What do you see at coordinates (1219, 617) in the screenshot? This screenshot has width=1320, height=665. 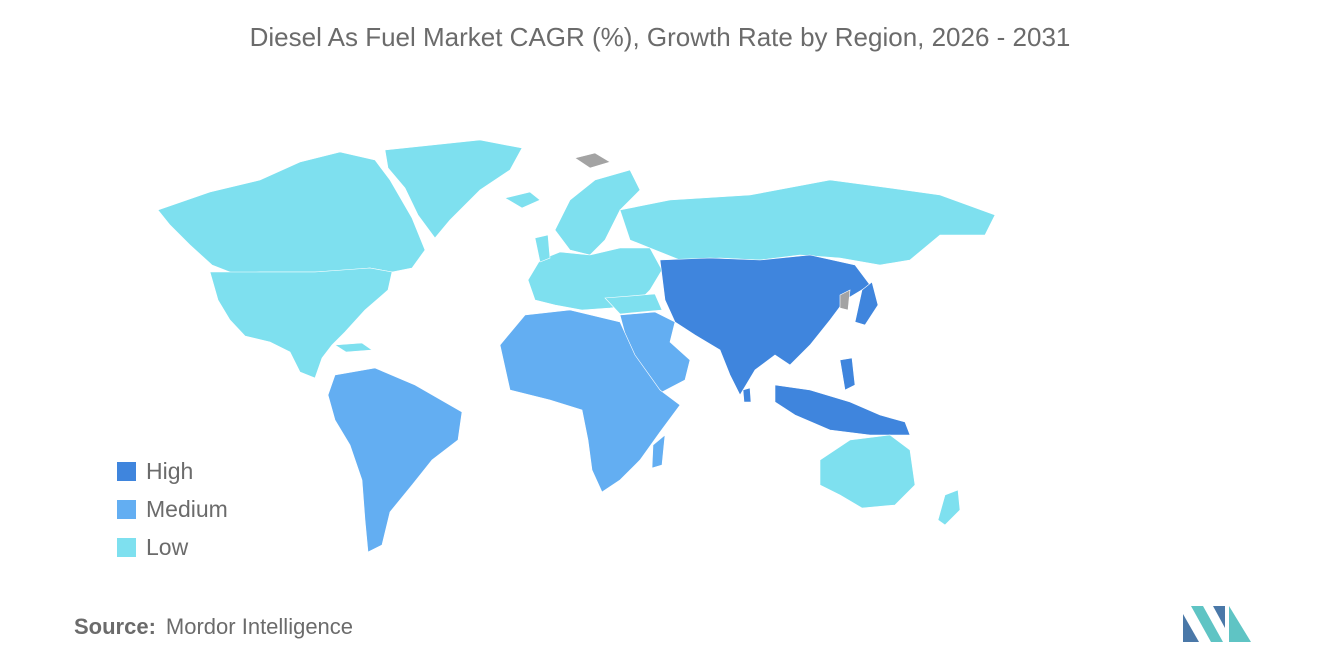 I see `logo-mid-right-shape` at bounding box center [1219, 617].